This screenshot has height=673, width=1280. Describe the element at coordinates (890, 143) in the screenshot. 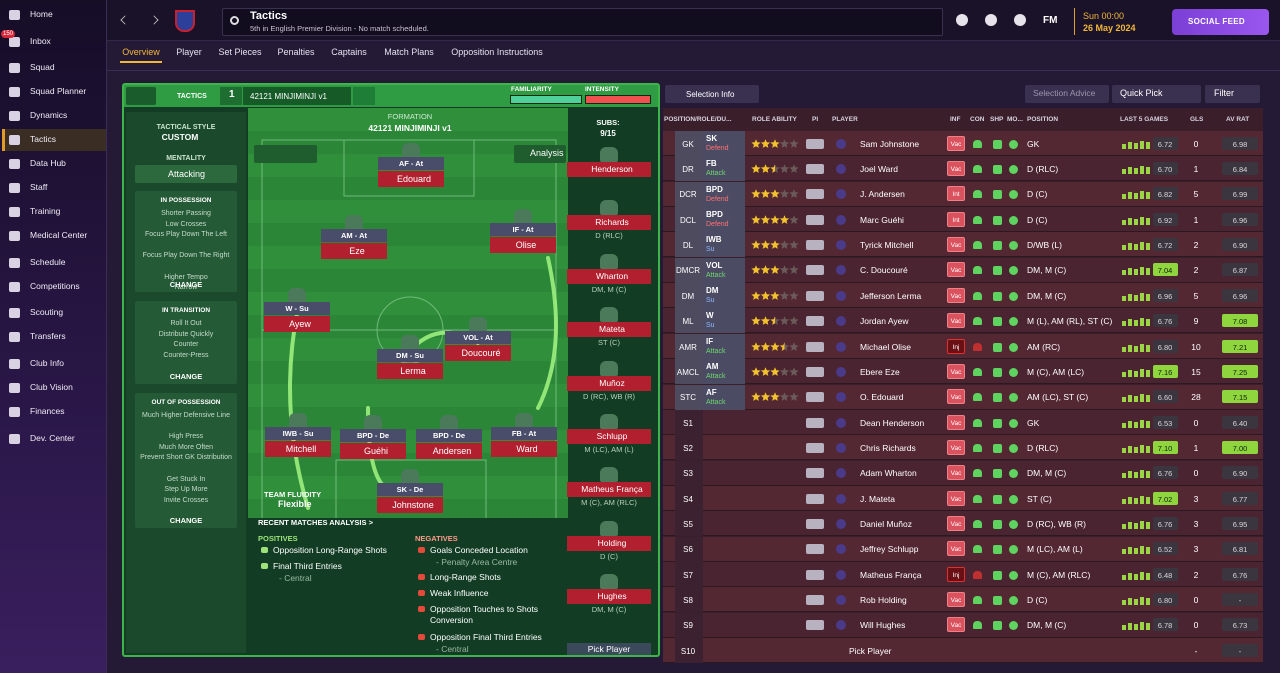

I see `row-player: Sam Johnstone` at that location.